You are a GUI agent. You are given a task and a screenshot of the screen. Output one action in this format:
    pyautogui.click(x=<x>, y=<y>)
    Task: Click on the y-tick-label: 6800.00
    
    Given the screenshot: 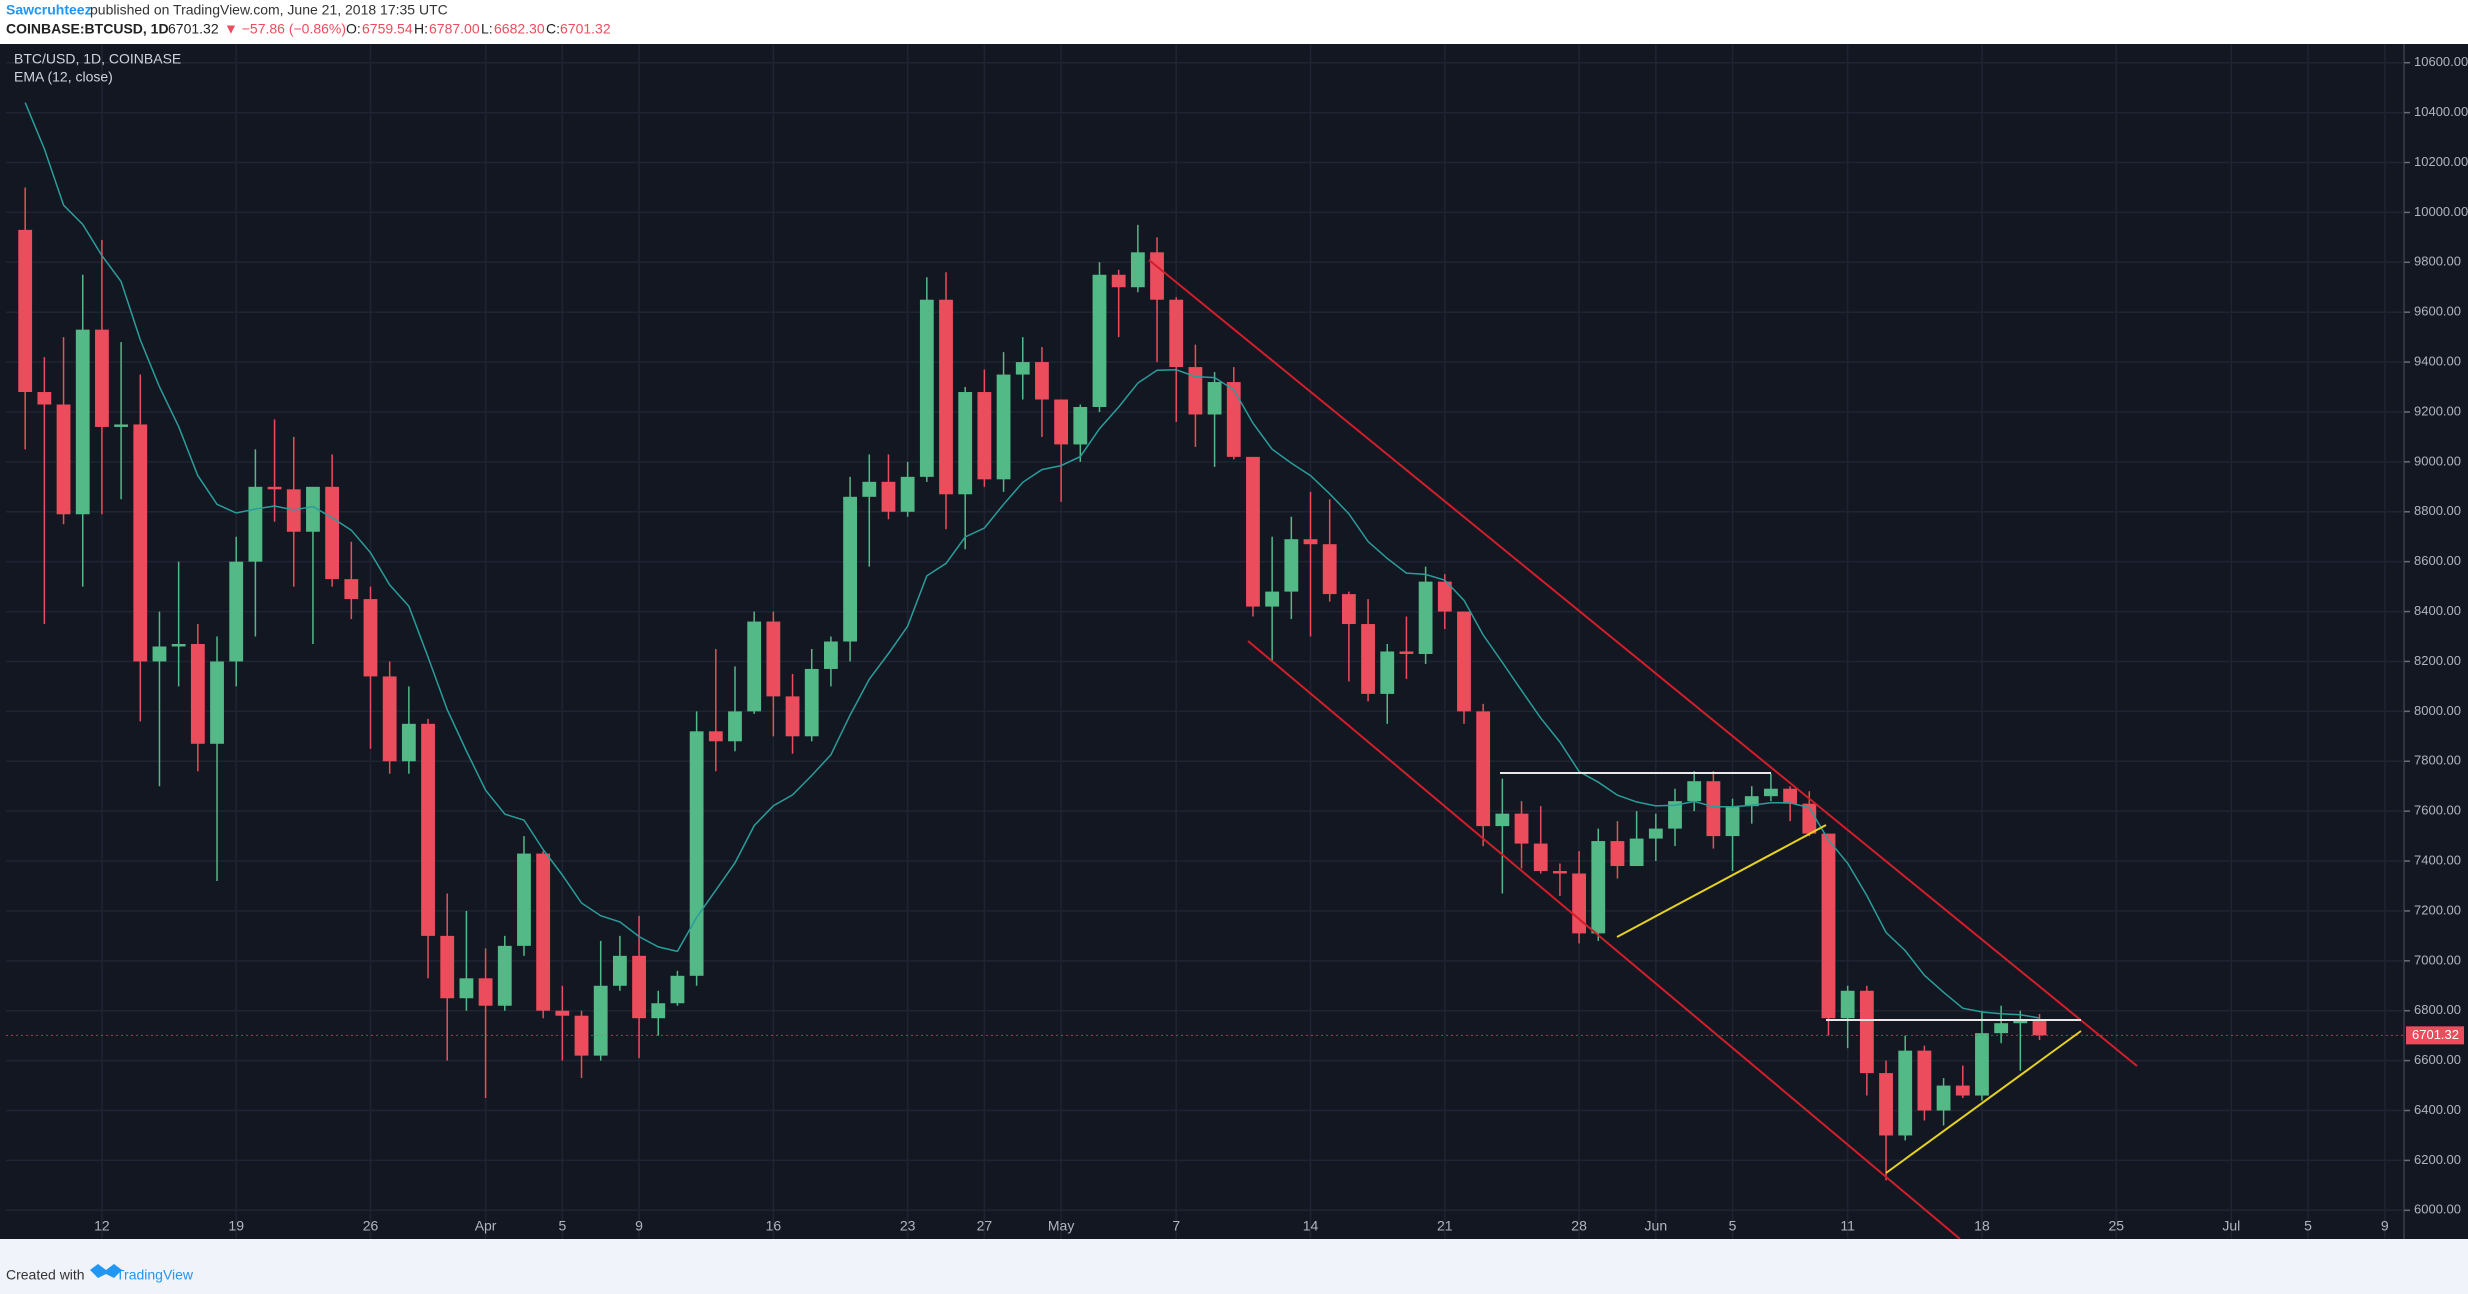 What is the action you would take?
    pyautogui.click(x=2437, y=1009)
    